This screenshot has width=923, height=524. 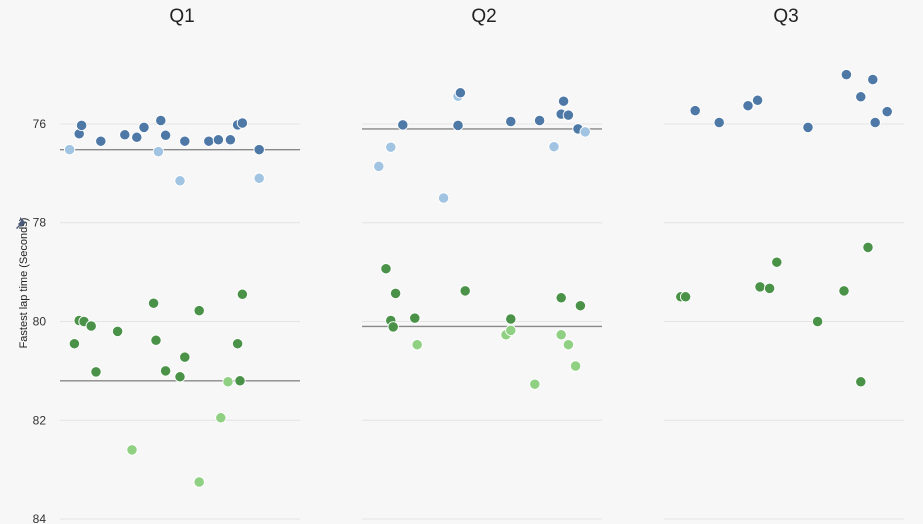 What do you see at coordinates (483, 16) in the screenshot?
I see `panel-title-q2: Q2` at bounding box center [483, 16].